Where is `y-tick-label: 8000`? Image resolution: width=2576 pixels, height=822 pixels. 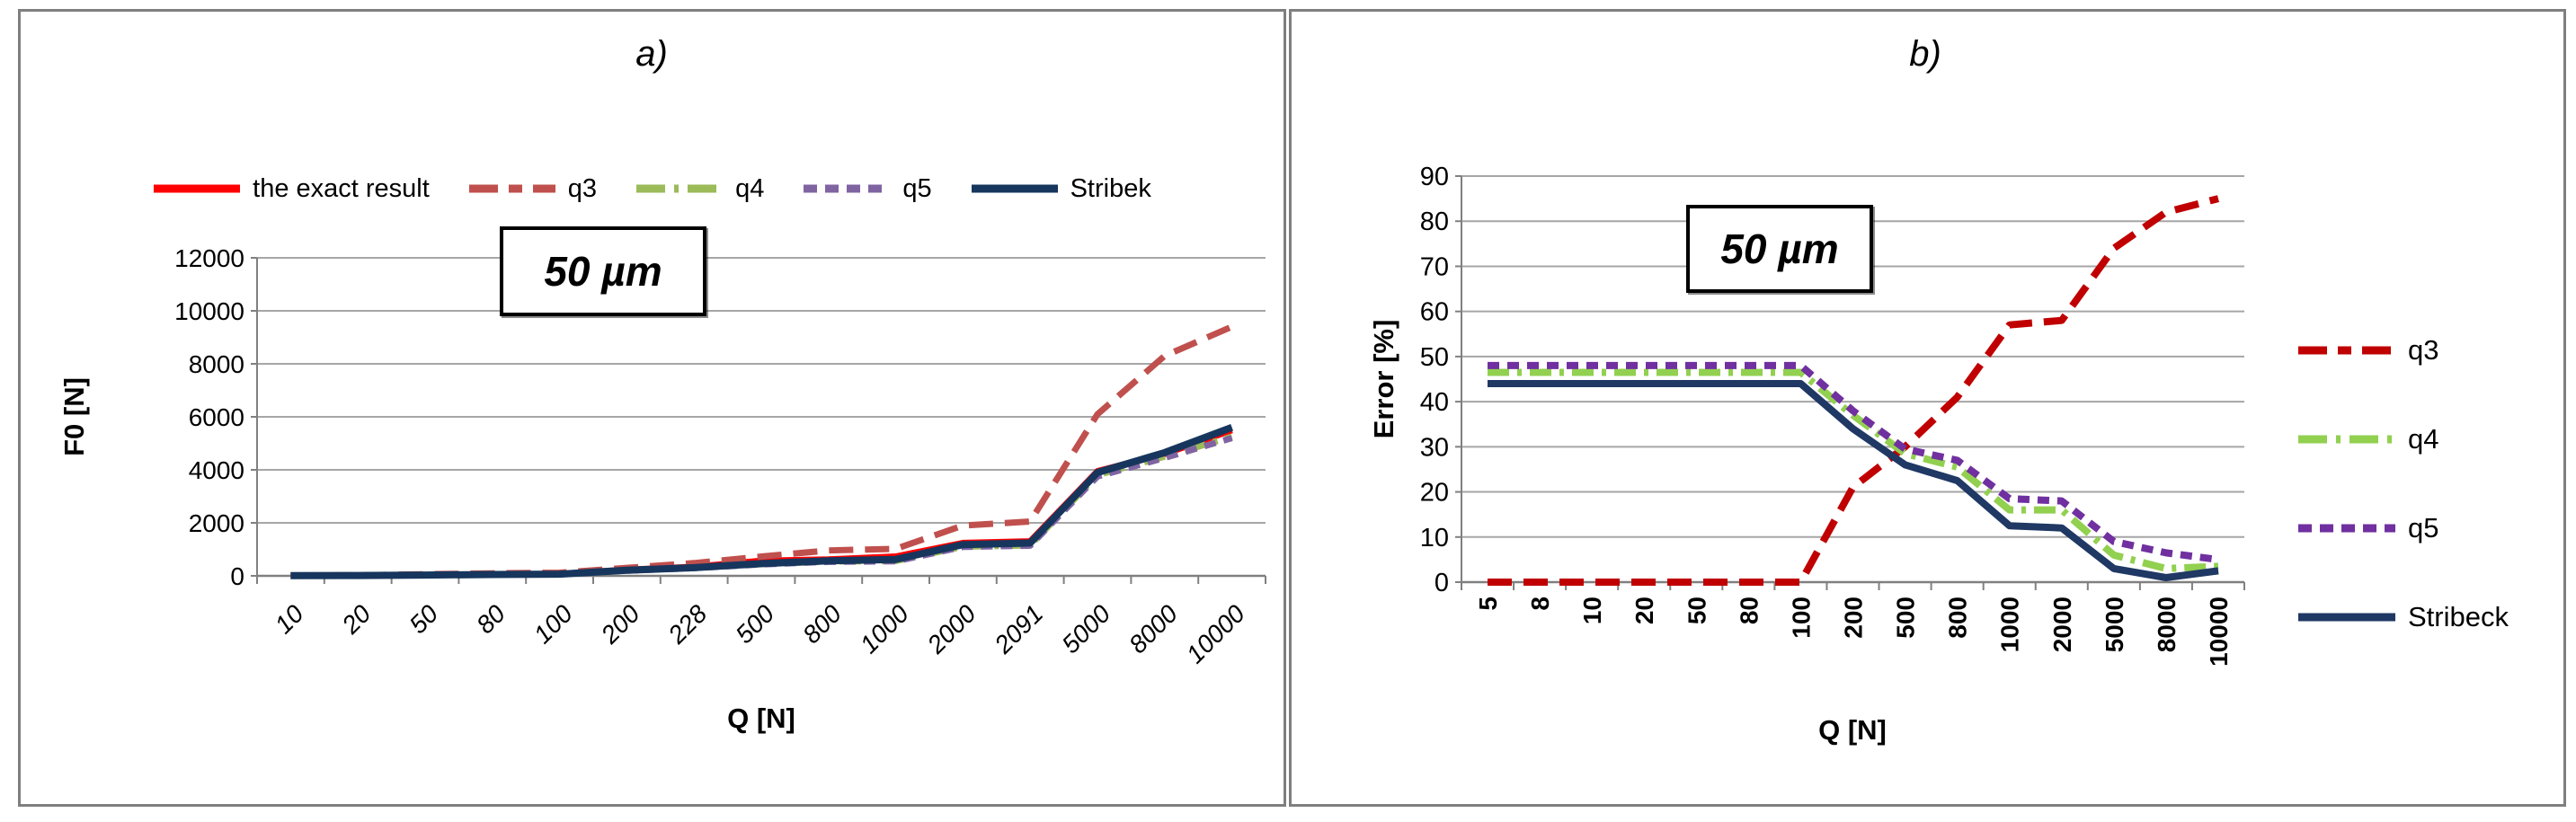 y-tick-label: 8000 is located at coordinates (216, 364).